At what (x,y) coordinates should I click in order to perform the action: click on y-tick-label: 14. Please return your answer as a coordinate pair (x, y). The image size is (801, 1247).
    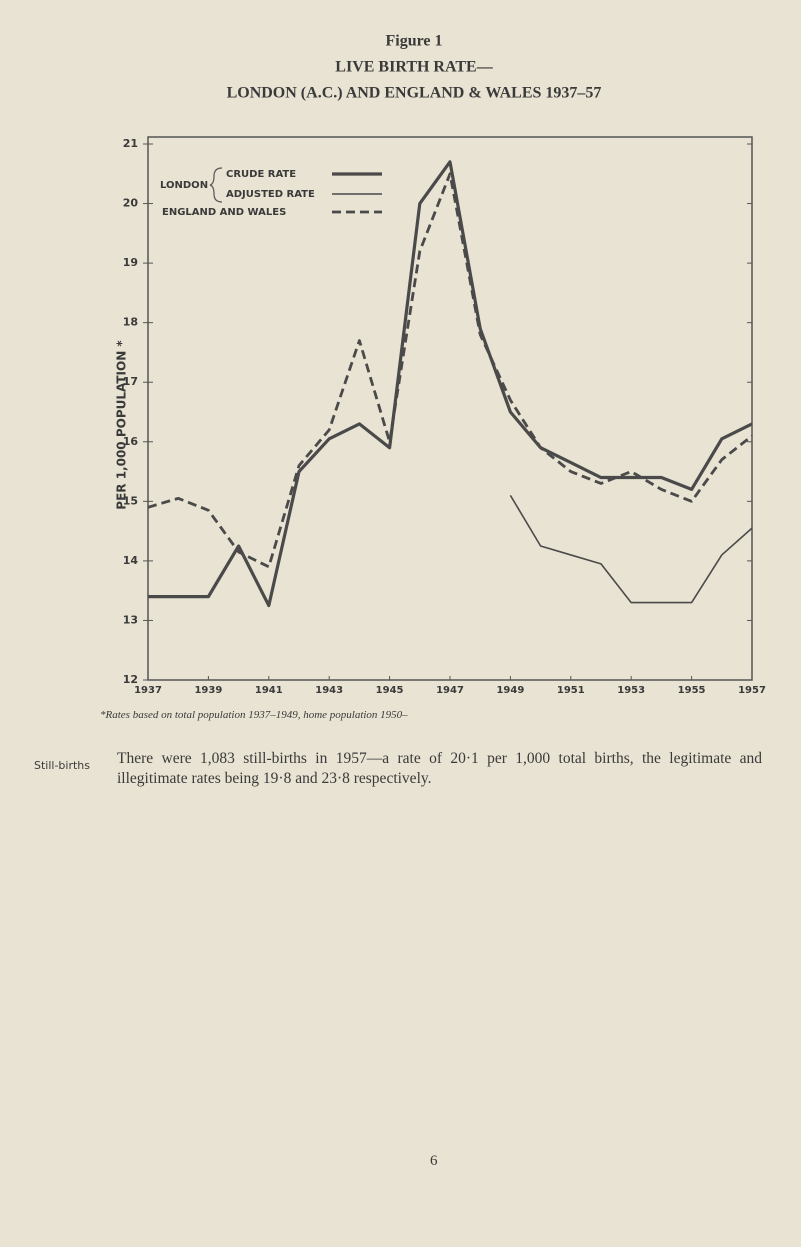
    Looking at the image, I should click on (131, 560).